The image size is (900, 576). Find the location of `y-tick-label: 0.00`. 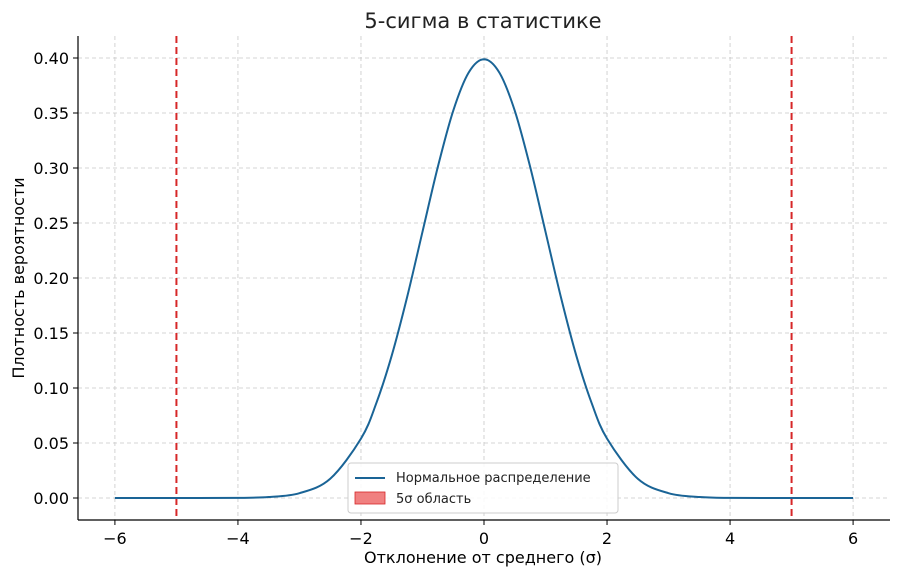

y-tick-label: 0.00 is located at coordinates (51, 498).